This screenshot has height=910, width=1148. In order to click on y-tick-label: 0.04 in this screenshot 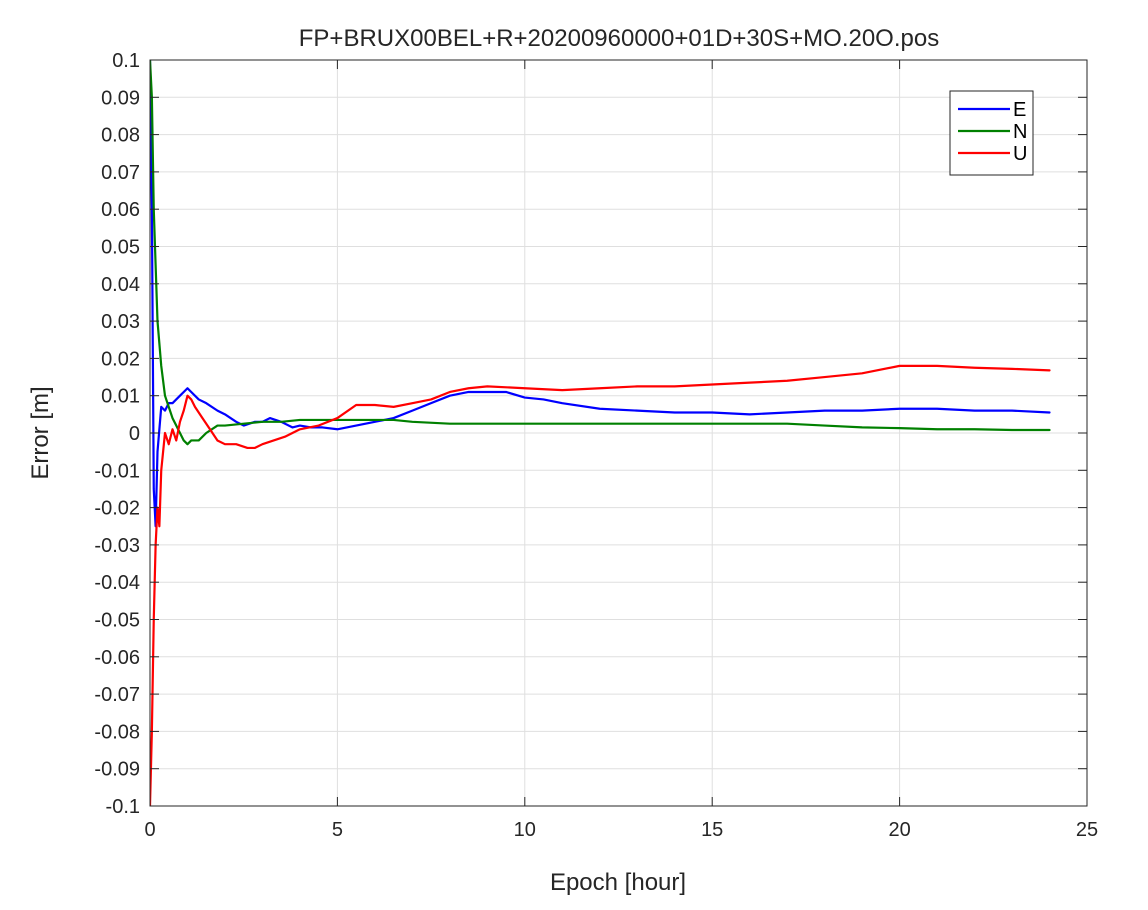, I will do `click(120, 285)`.